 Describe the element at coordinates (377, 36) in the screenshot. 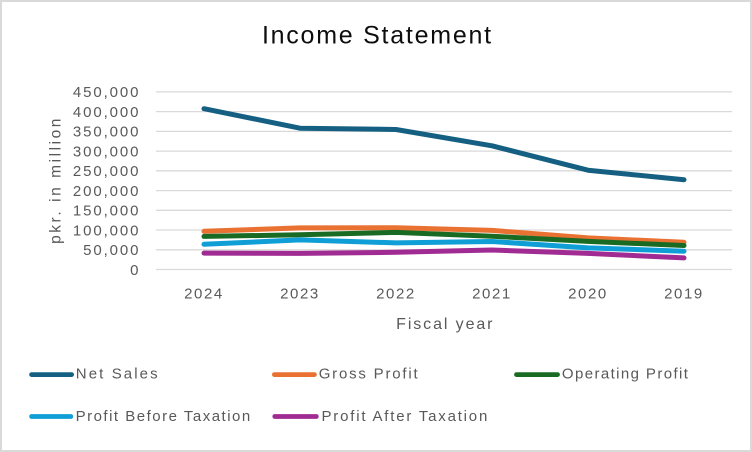

I see `svg-text: Income Statement` at that location.